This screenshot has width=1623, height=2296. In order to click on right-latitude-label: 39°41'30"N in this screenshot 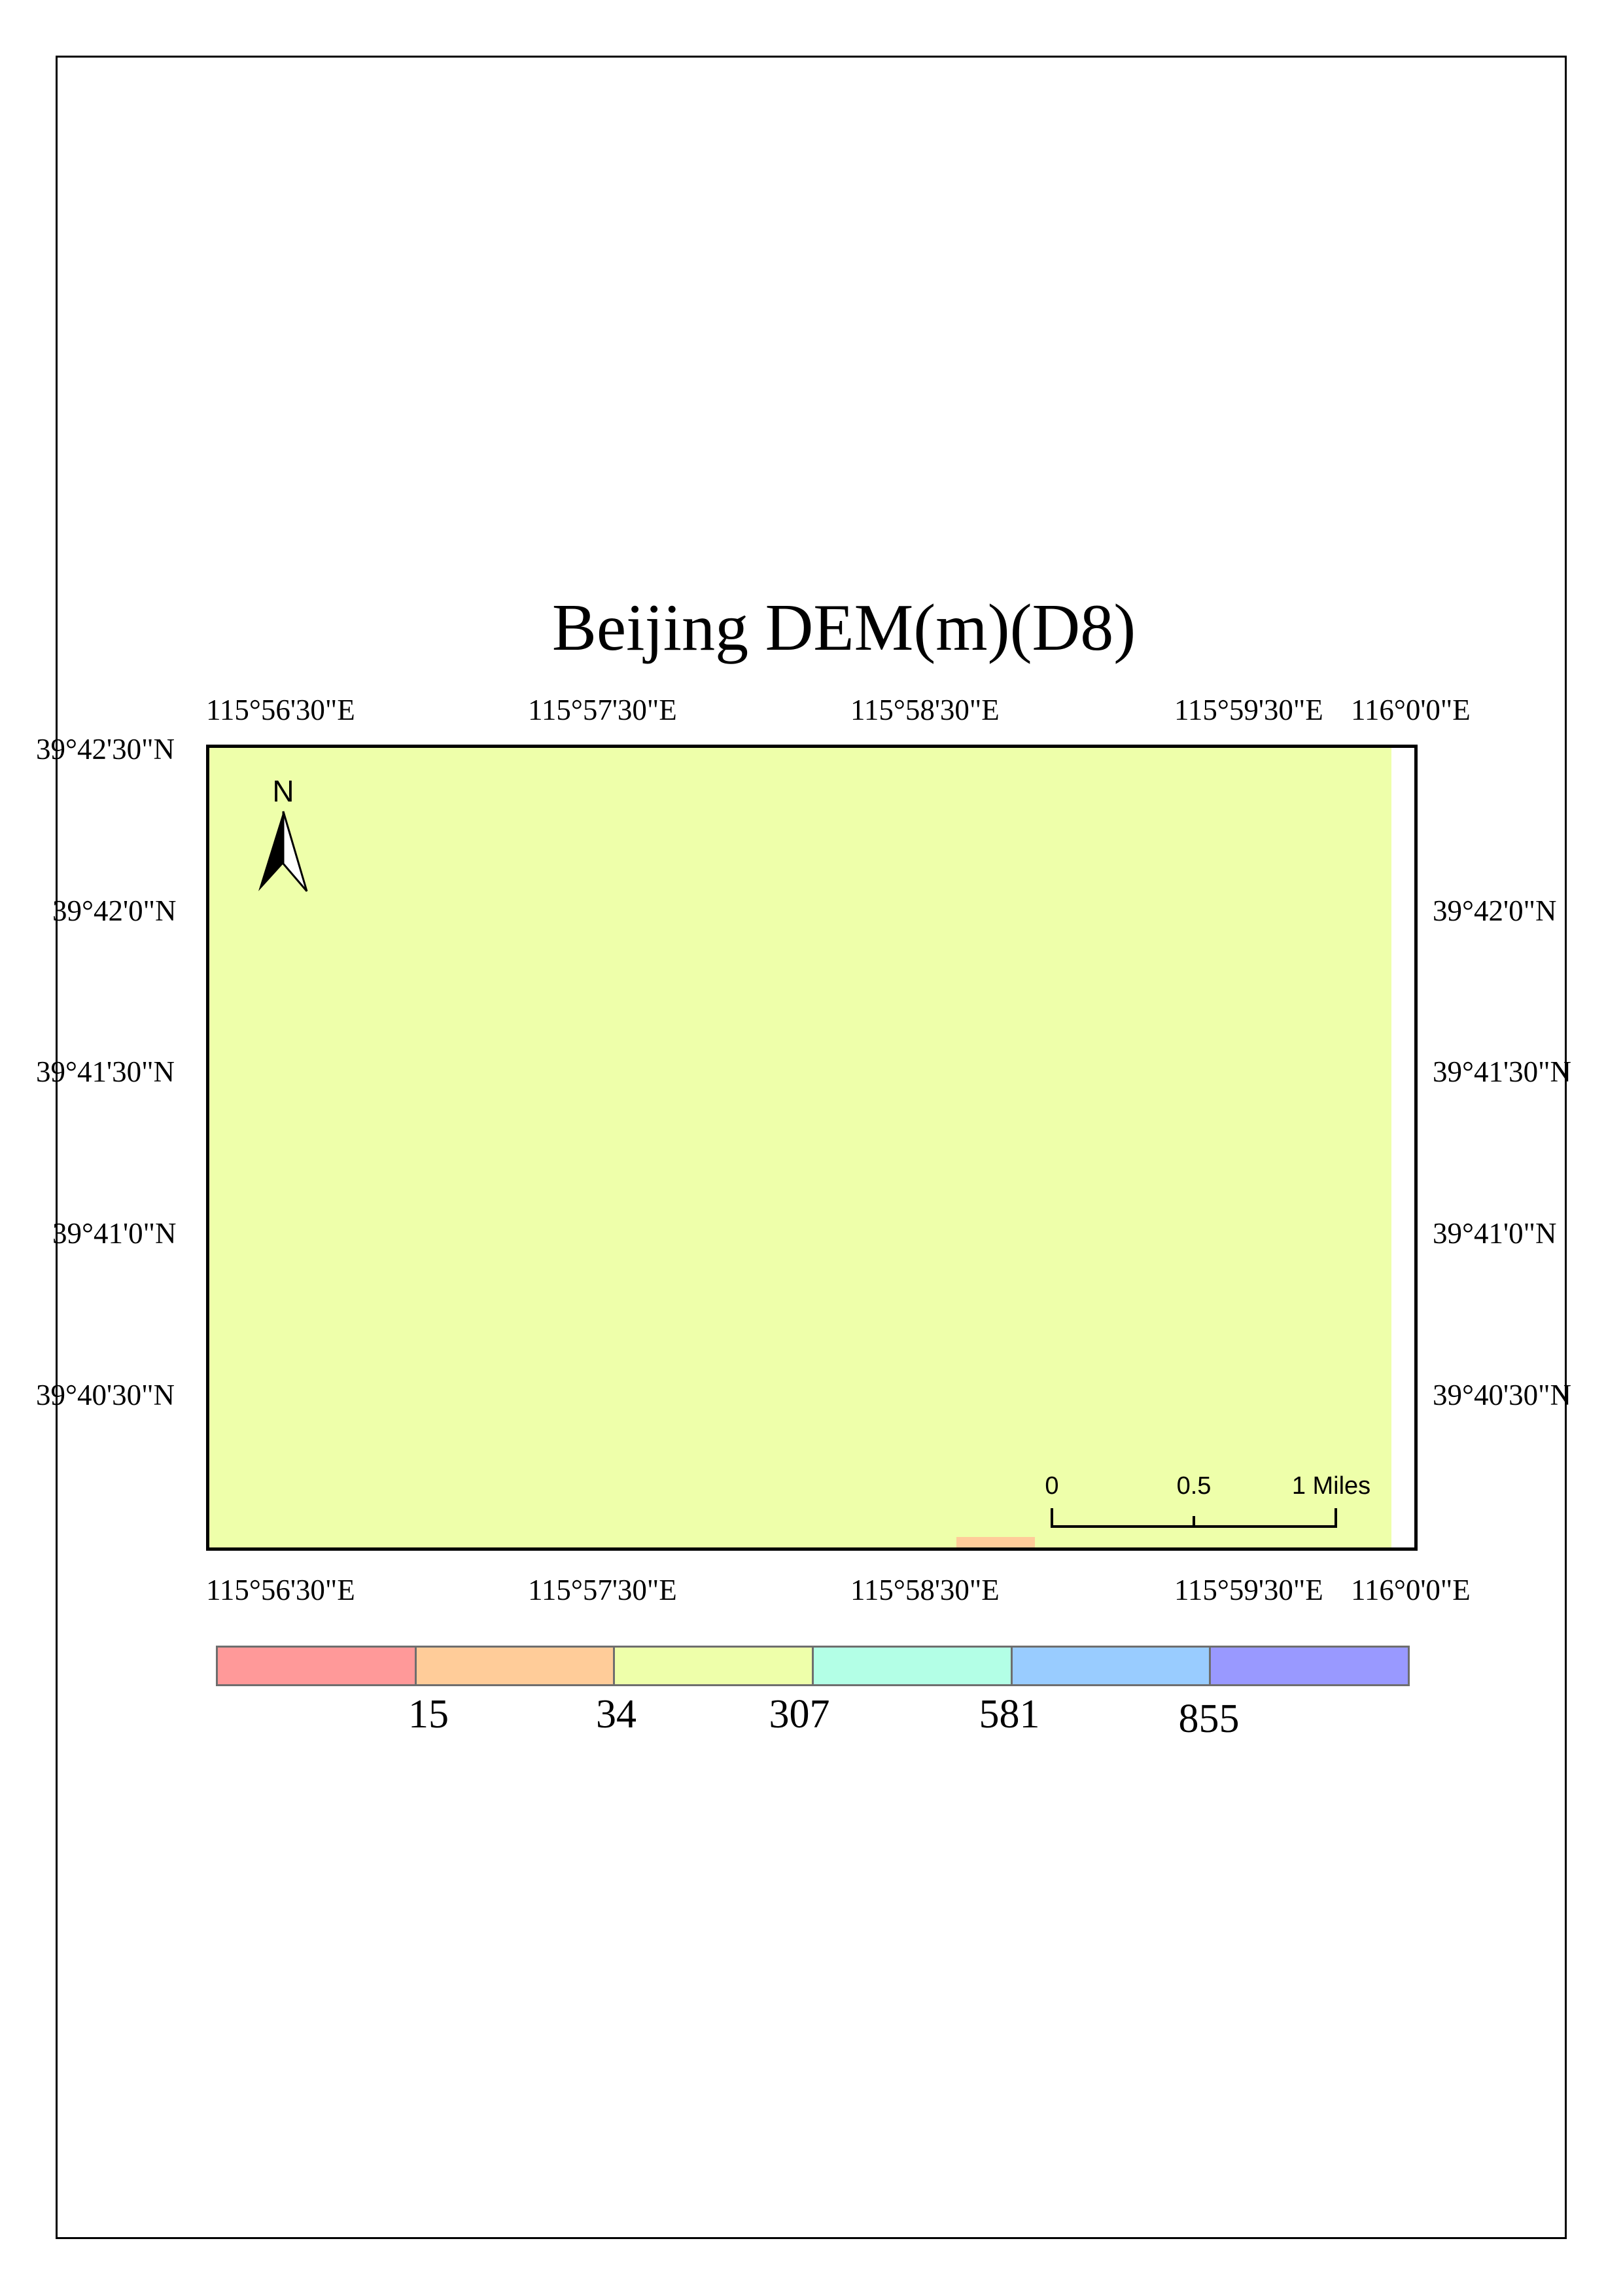, I will do `click(1502, 1071)`.